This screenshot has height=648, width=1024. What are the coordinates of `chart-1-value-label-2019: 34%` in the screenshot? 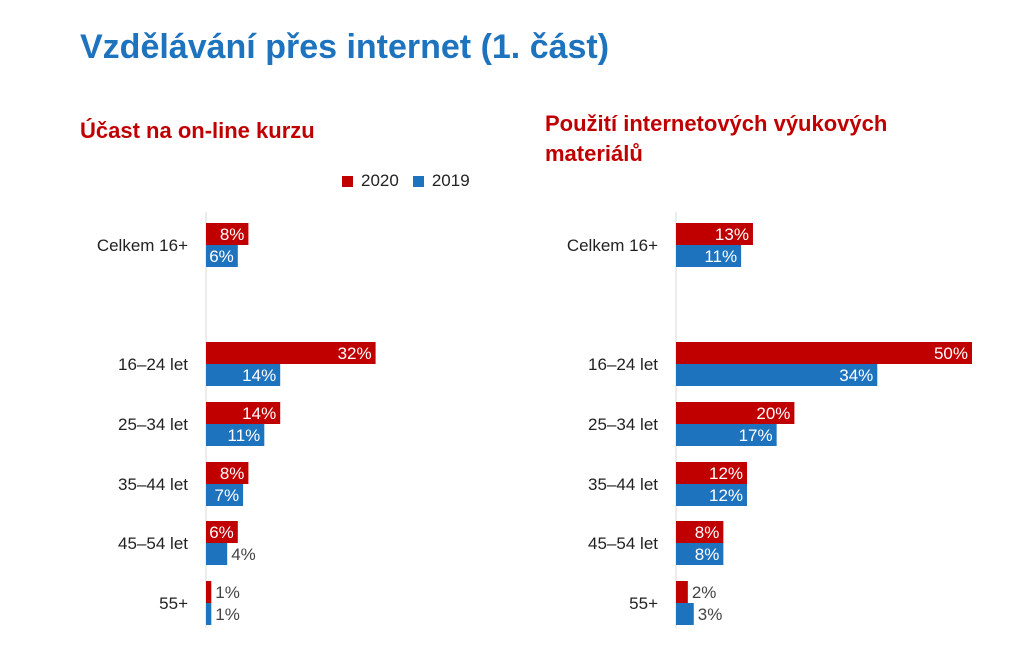 It's located at (856, 375).